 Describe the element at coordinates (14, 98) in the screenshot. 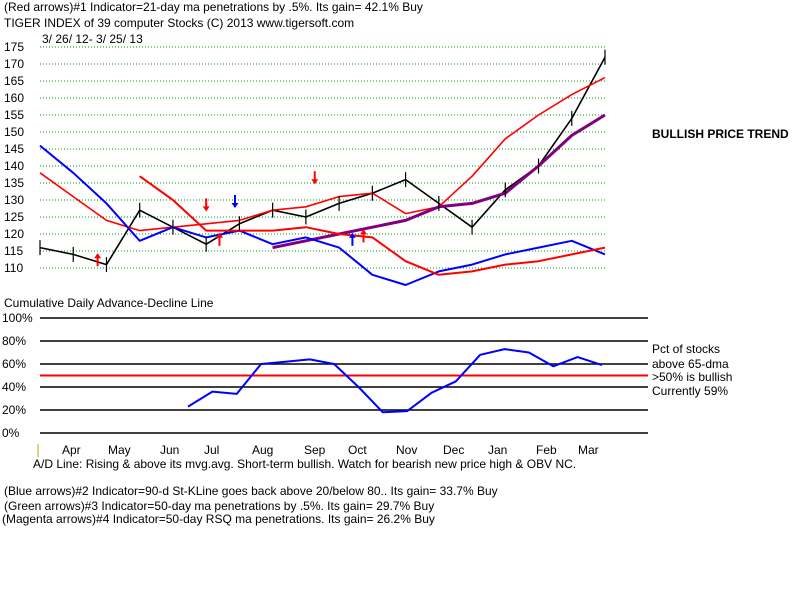

I see `price-y-tick: 160` at that location.